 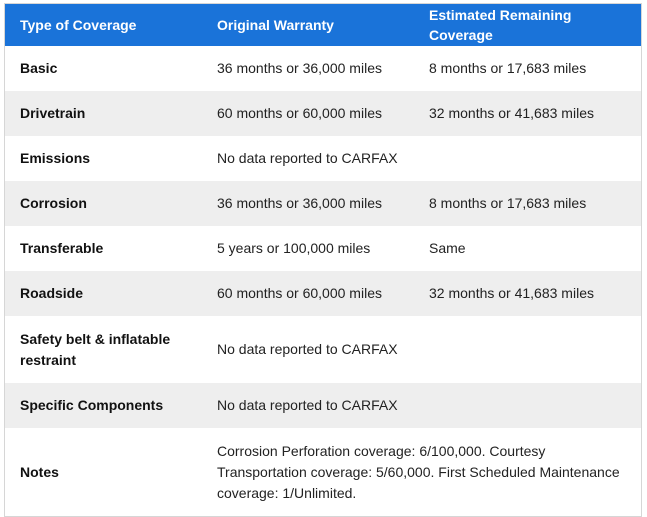 I want to click on coverage-type-cell: Corrosion, so click(x=53, y=203).